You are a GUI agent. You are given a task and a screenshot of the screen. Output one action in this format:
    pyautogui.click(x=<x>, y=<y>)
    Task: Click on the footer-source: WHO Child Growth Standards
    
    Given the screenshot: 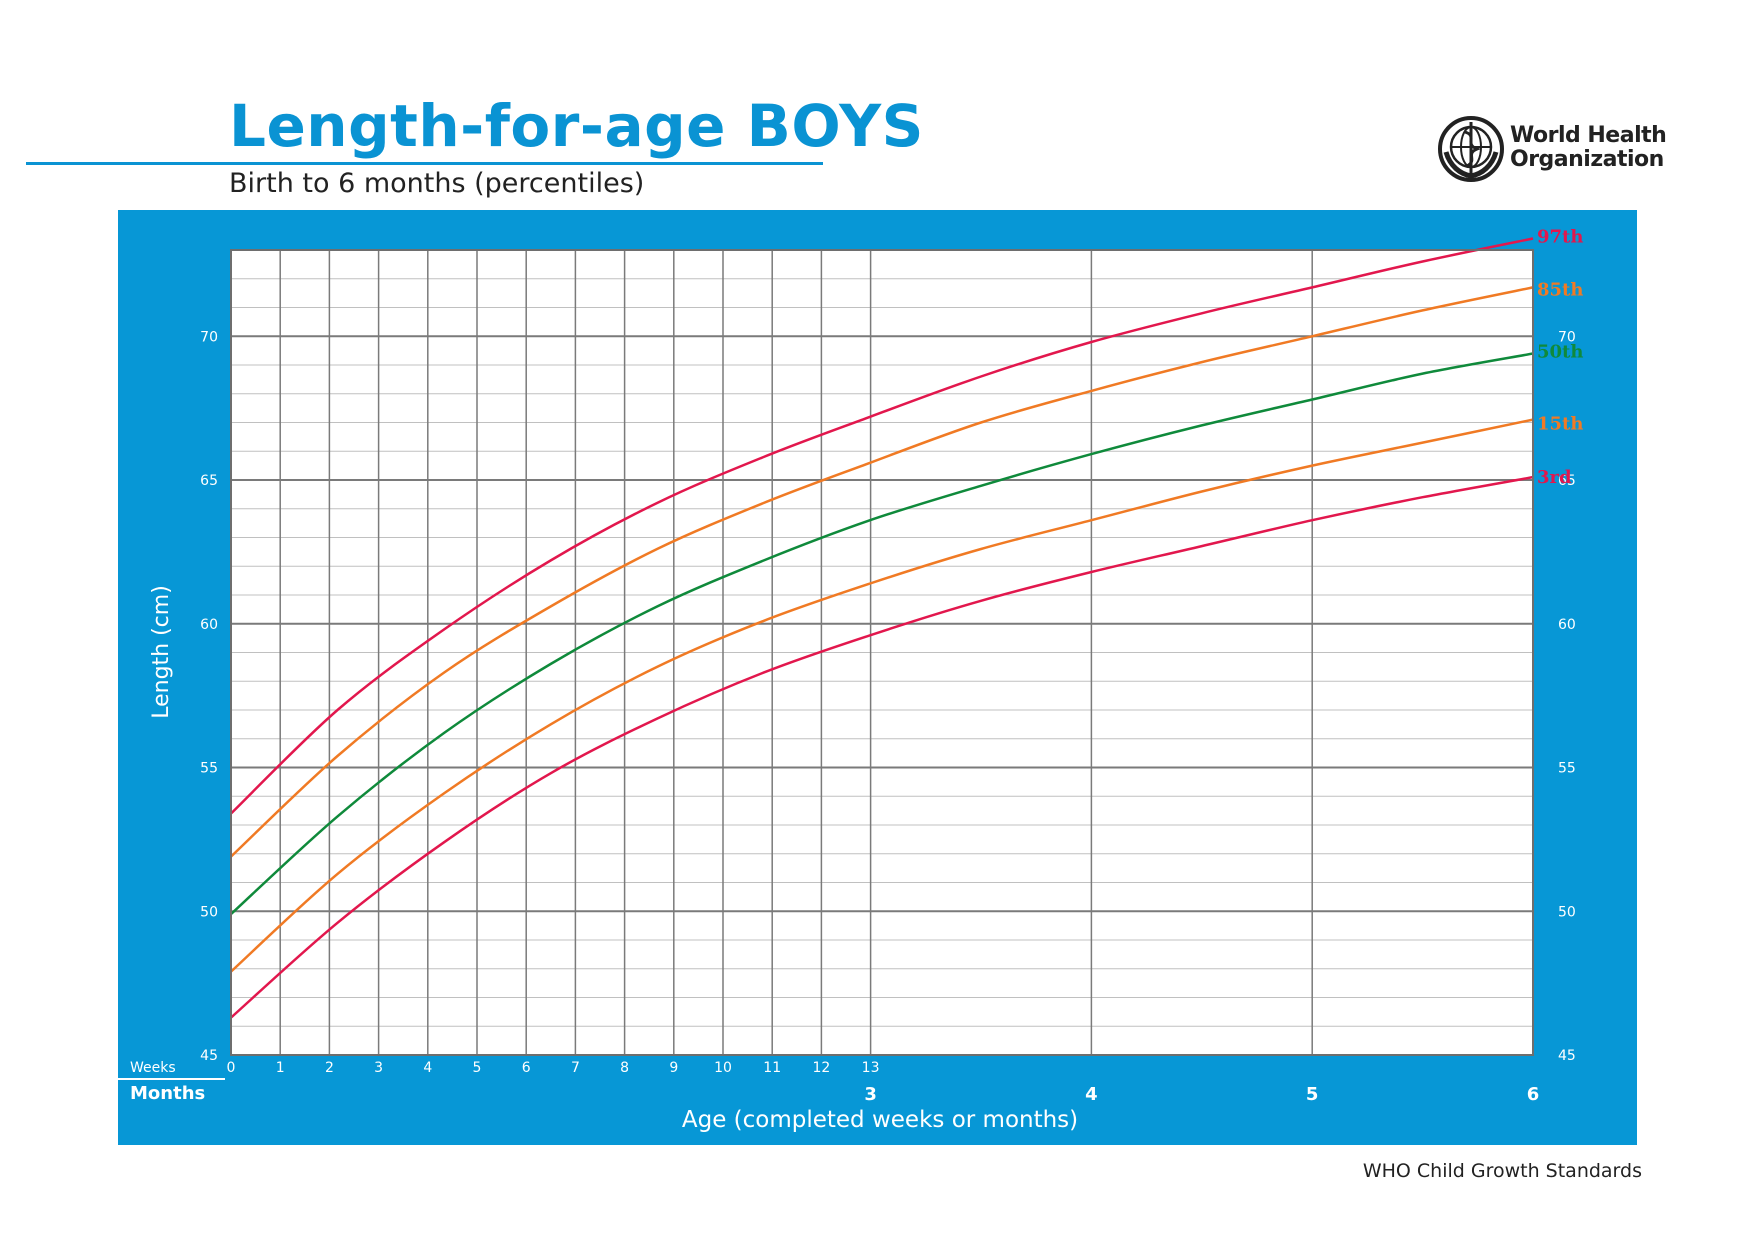 What is the action you would take?
    pyautogui.click(x=1502, y=1171)
    